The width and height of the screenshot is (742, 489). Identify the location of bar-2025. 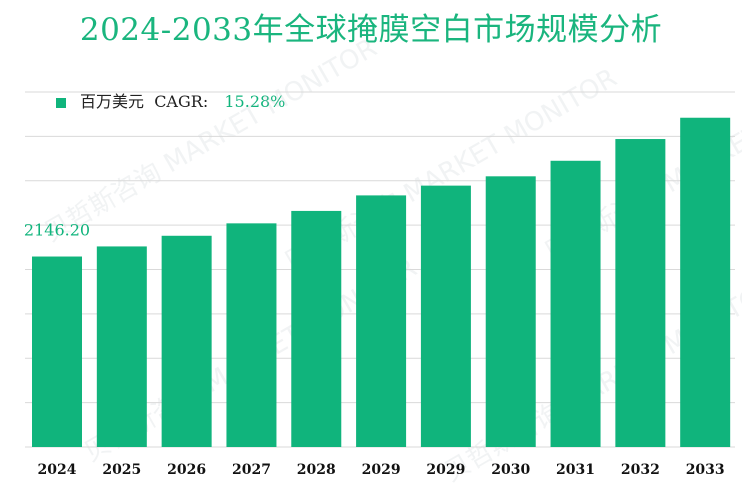
(121, 346).